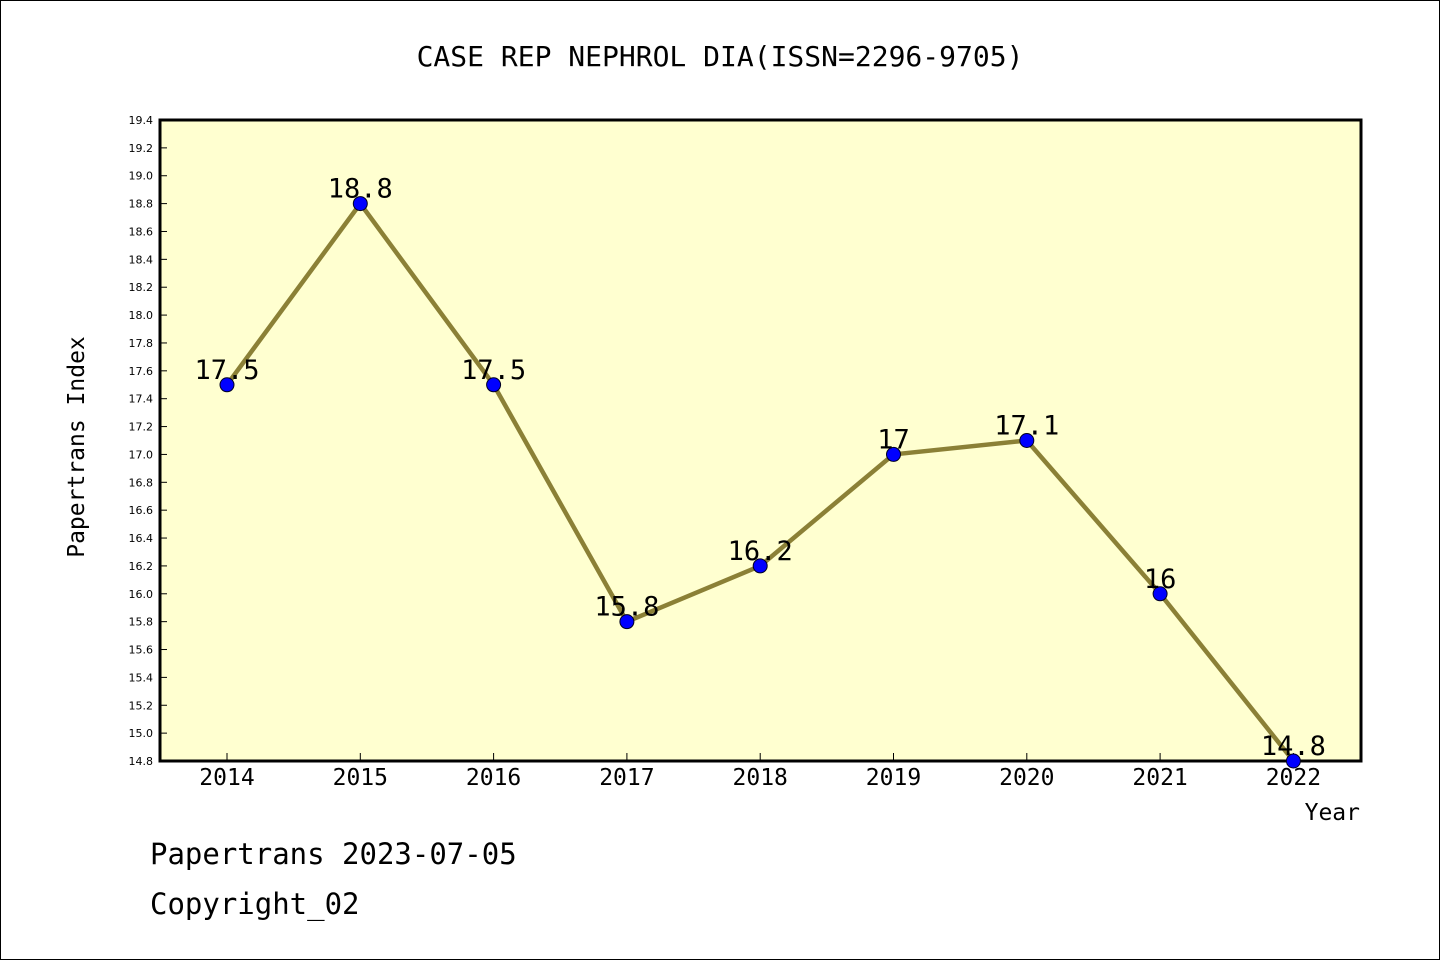 Image resolution: width=1440 pixels, height=960 pixels. Describe the element at coordinates (626, 778) in the screenshot. I see `x-tick-label: 2017` at that location.